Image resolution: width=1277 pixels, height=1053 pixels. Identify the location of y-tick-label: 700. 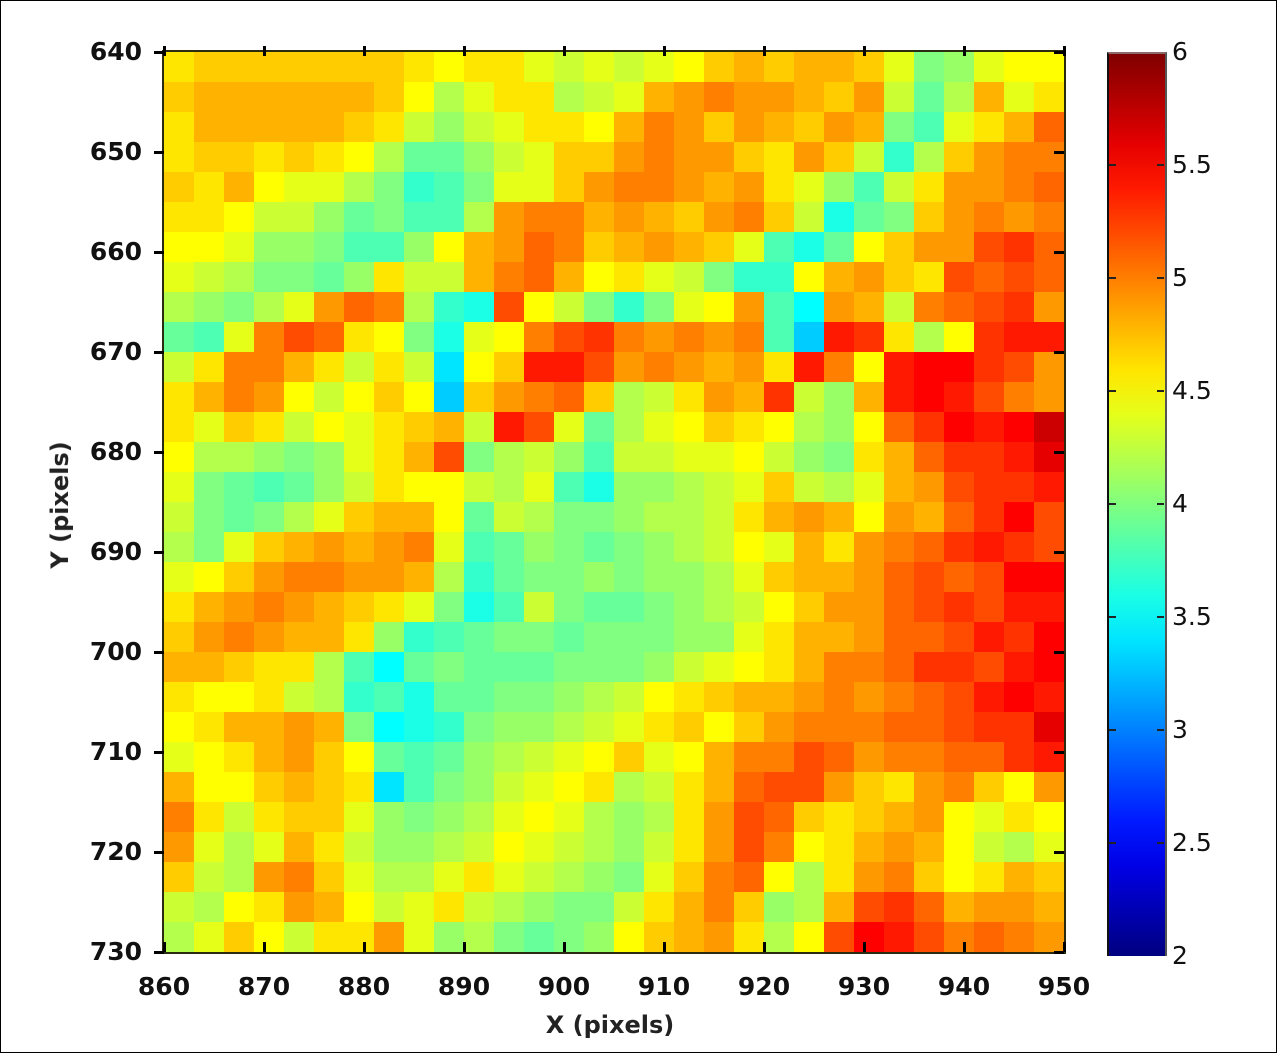
(115, 651).